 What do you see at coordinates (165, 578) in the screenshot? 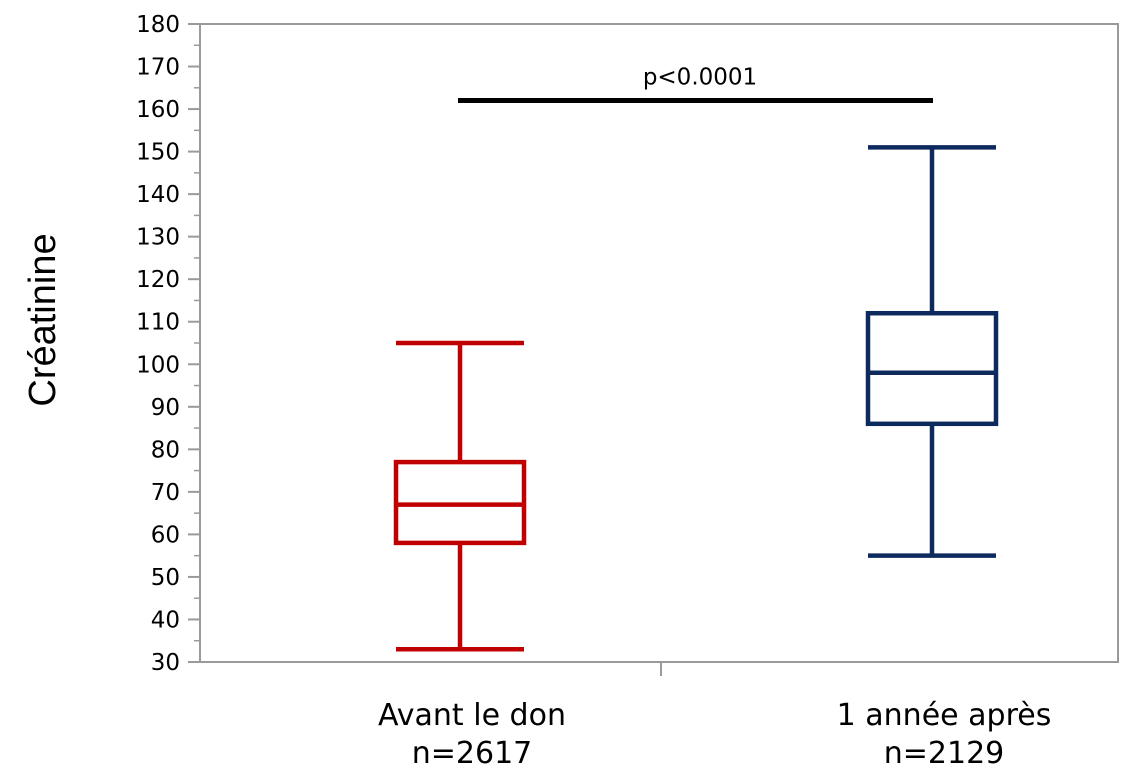
I see `y-tick-label: 50` at bounding box center [165, 578].